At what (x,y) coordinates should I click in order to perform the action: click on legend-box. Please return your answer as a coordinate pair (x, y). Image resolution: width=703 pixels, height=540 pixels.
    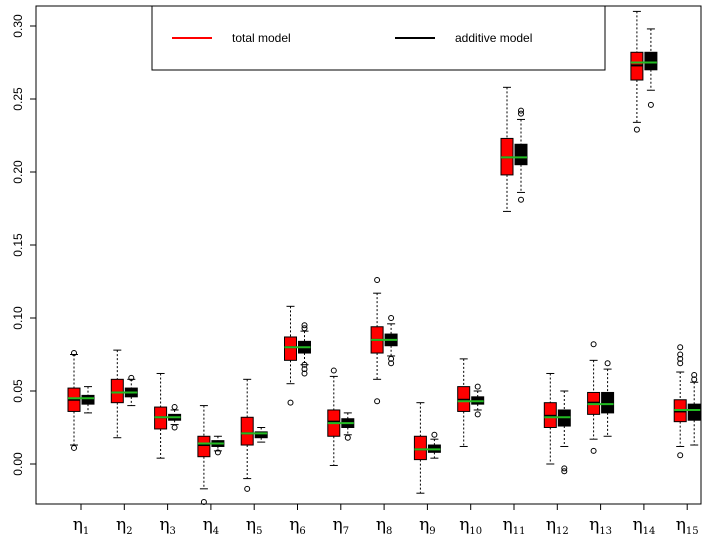
    Looking at the image, I should click on (378, 38).